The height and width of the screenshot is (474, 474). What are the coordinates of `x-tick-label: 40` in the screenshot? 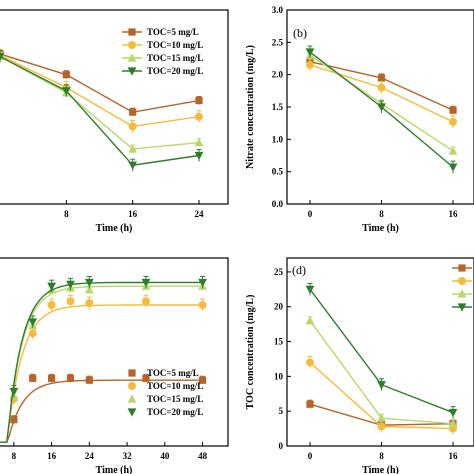 It's located at (165, 456).